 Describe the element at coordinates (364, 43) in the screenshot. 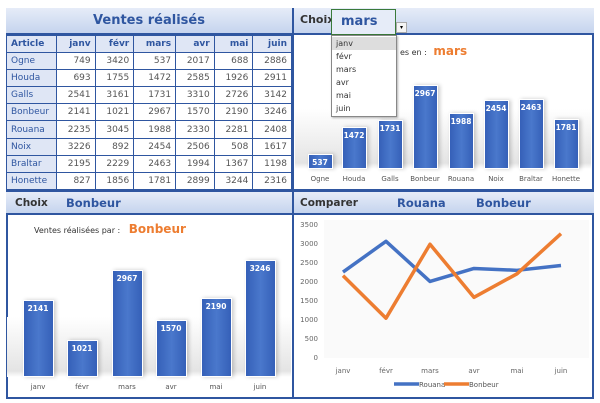

I see `dropdown-option: janv` at that location.